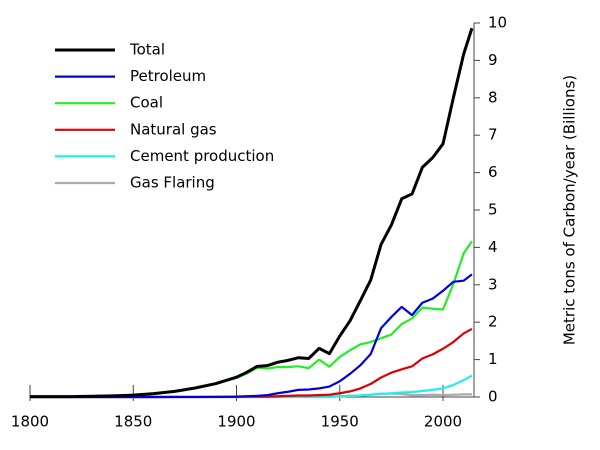 The height and width of the screenshot is (450, 600). Describe the element at coordinates (497, 23) in the screenshot. I see `y-tick-label: 10` at that location.